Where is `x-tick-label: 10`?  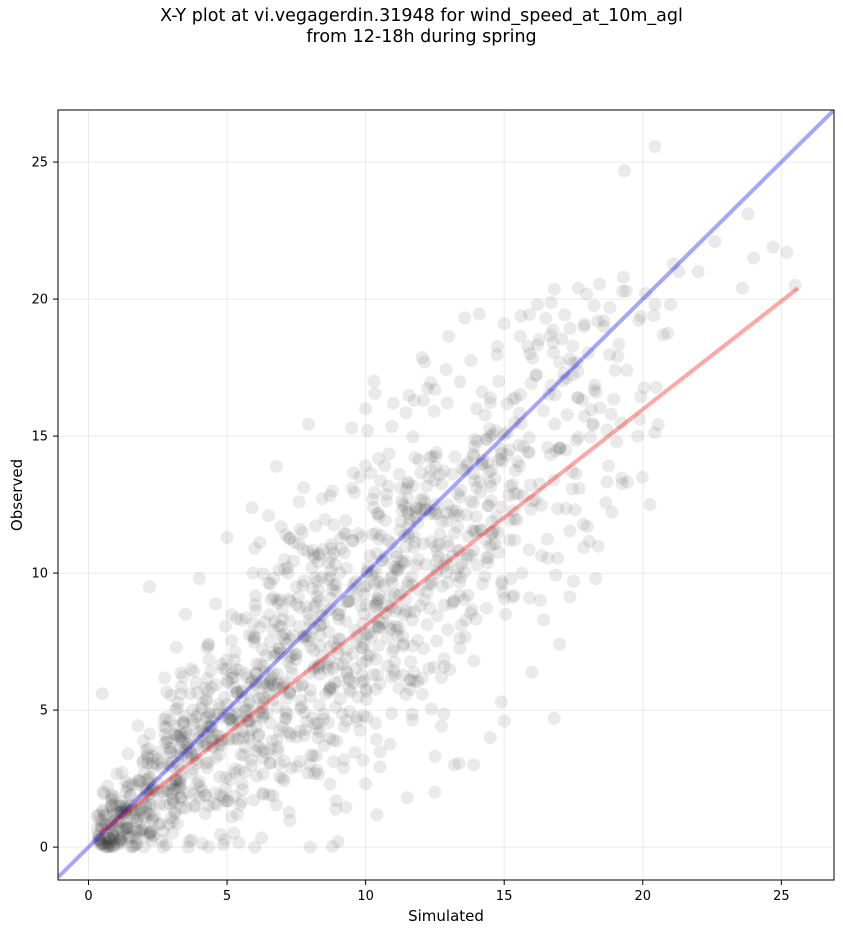 x-tick-label: 10 is located at coordinates (365, 896).